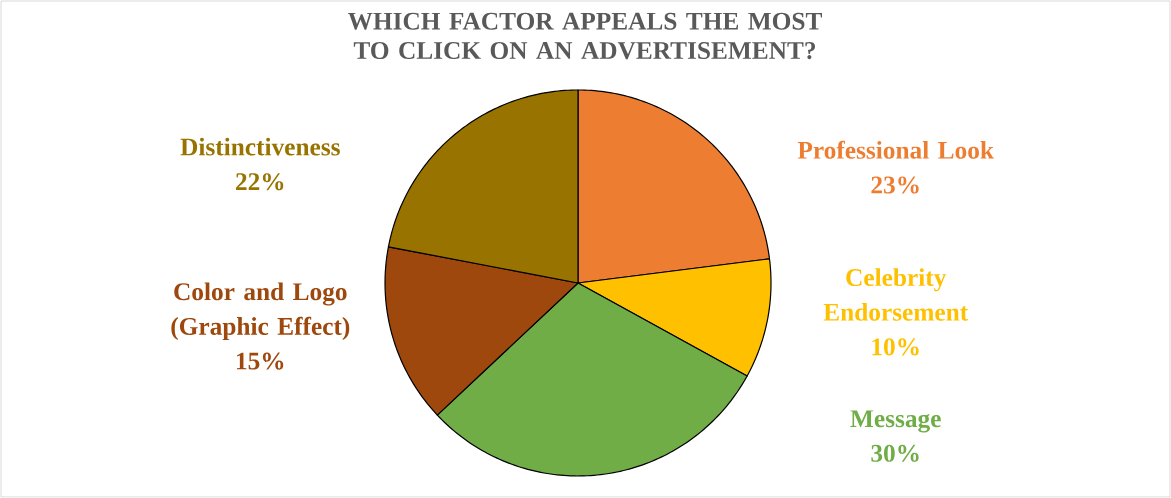 This screenshot has height=498, width=1171. Describe the element at coordinates (260, 146) in the screenshot. I see `slice-label: Distinctiveness` at that location.